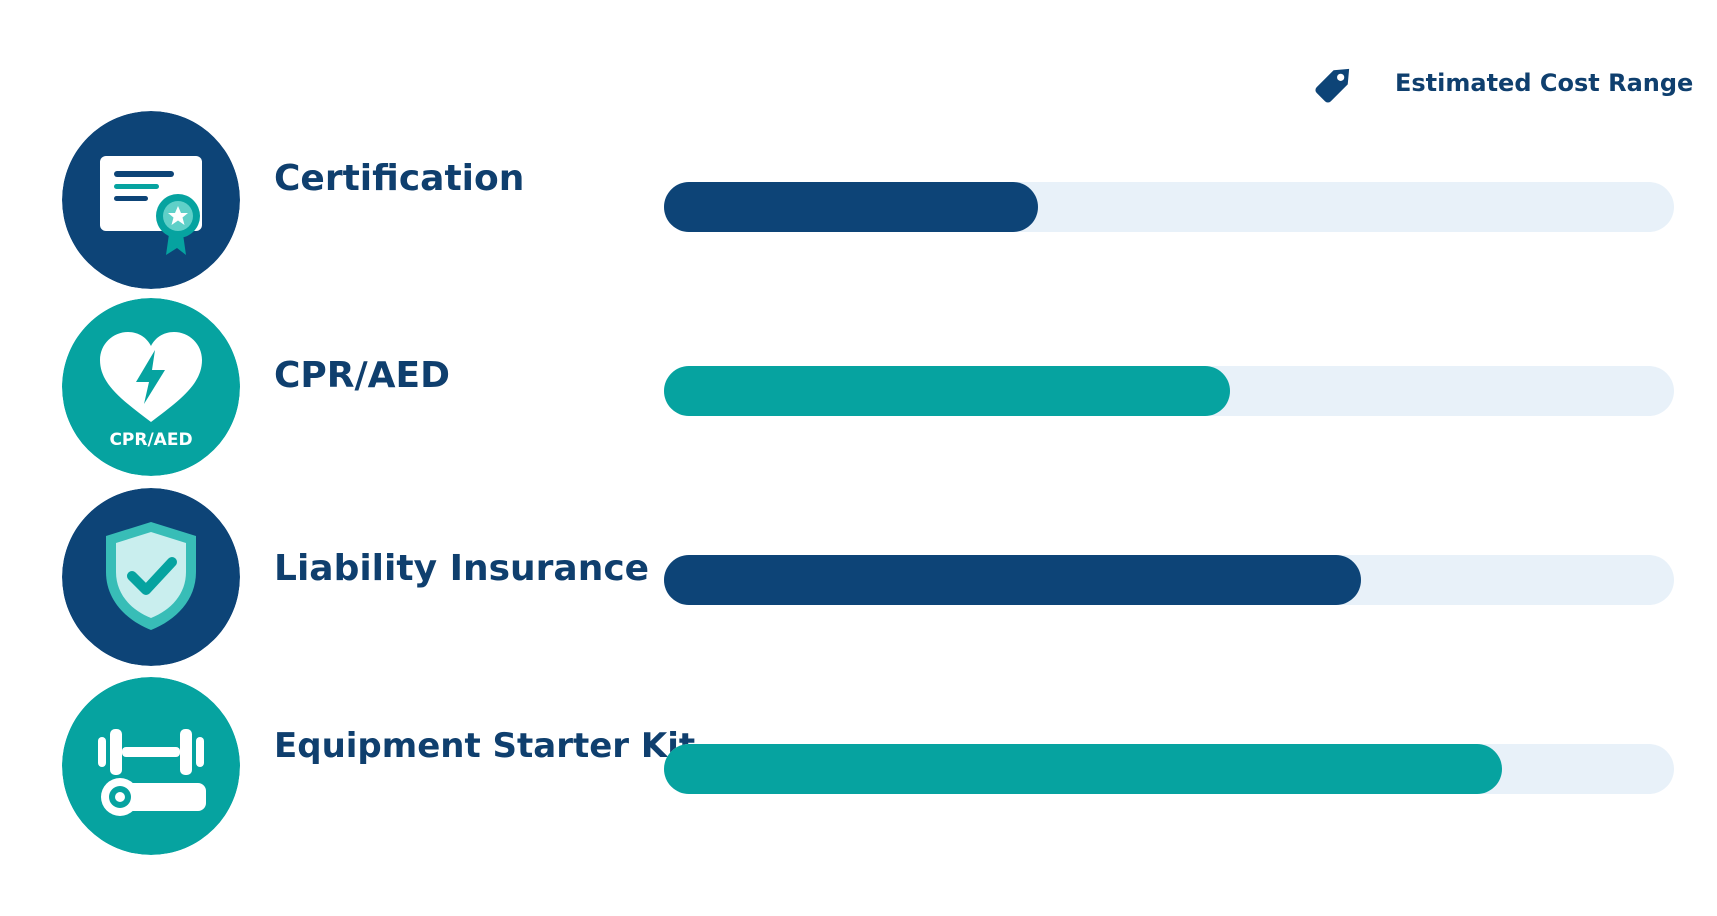 This screenshot has width=1717, height=916. I want to click on price-tag-icon, so click(1332, 85).